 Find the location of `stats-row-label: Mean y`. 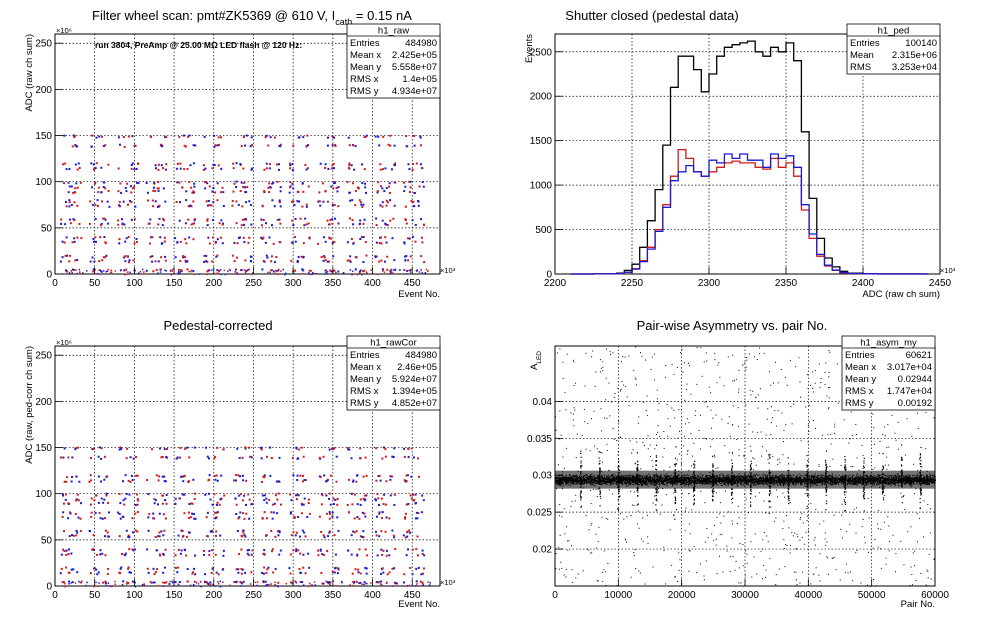

stats-row-label: Mean y is located at coordinates (365, 67).